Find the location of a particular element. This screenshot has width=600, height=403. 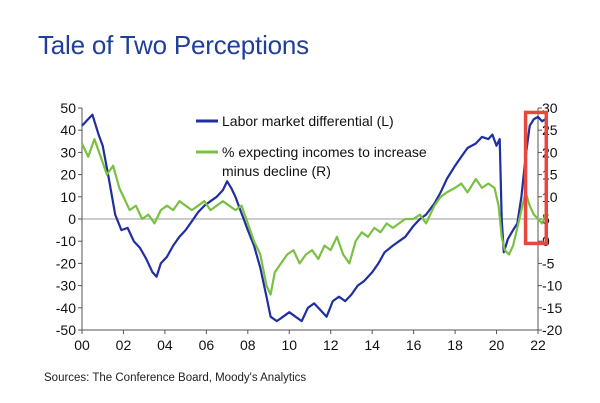

left-tick-label: 20 is located at coordinates (68, 175).